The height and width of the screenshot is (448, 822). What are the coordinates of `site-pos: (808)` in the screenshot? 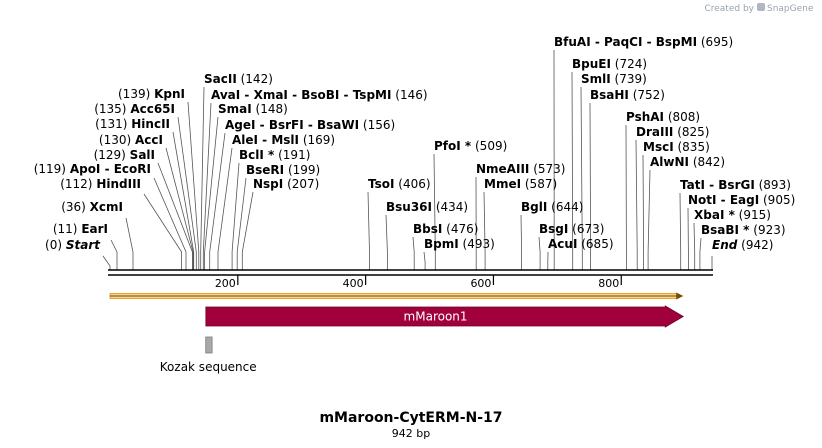 It's located at (682, 117).